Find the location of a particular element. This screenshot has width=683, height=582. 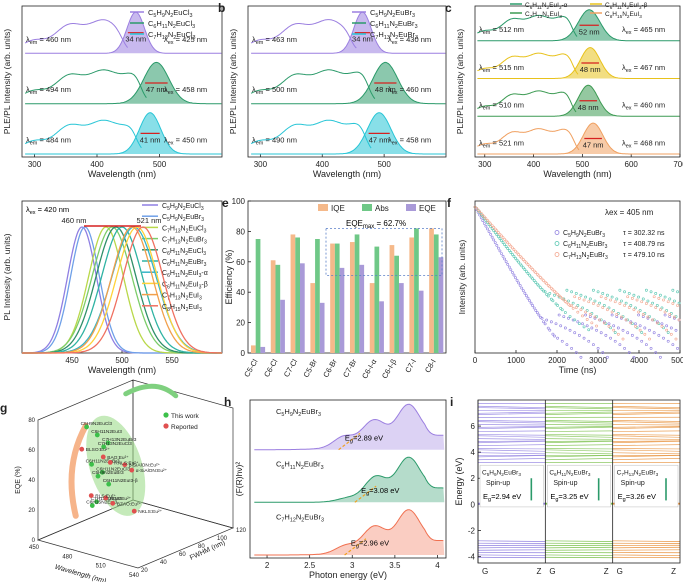

formula-part: EuBr is located at coordinates (196, 240).